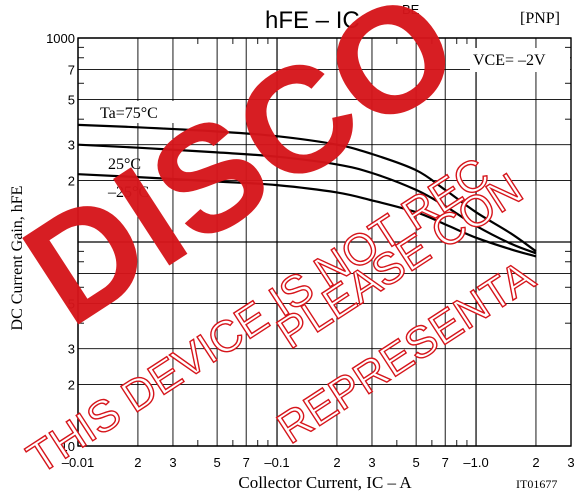  Describe the element at coordinates (509, 60) in the screenshot. I see `condition-label: VCE= –2V` at that location.